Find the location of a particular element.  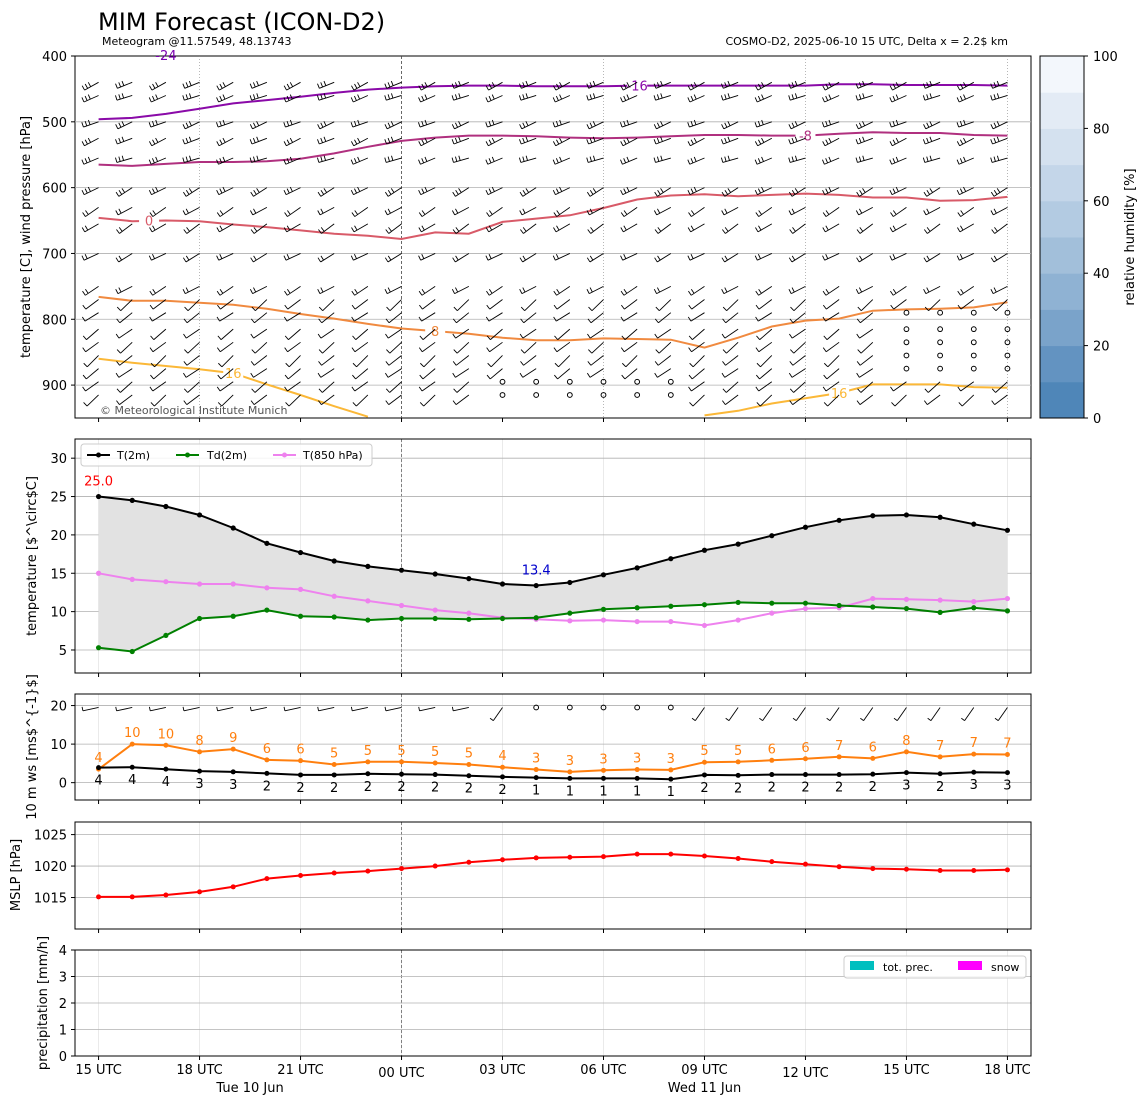

y-tick-label: 30 is located at coordinates (58, 459).